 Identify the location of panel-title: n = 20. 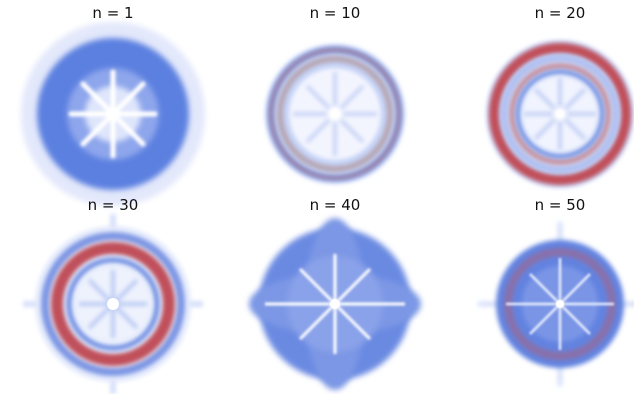
(560, 13).